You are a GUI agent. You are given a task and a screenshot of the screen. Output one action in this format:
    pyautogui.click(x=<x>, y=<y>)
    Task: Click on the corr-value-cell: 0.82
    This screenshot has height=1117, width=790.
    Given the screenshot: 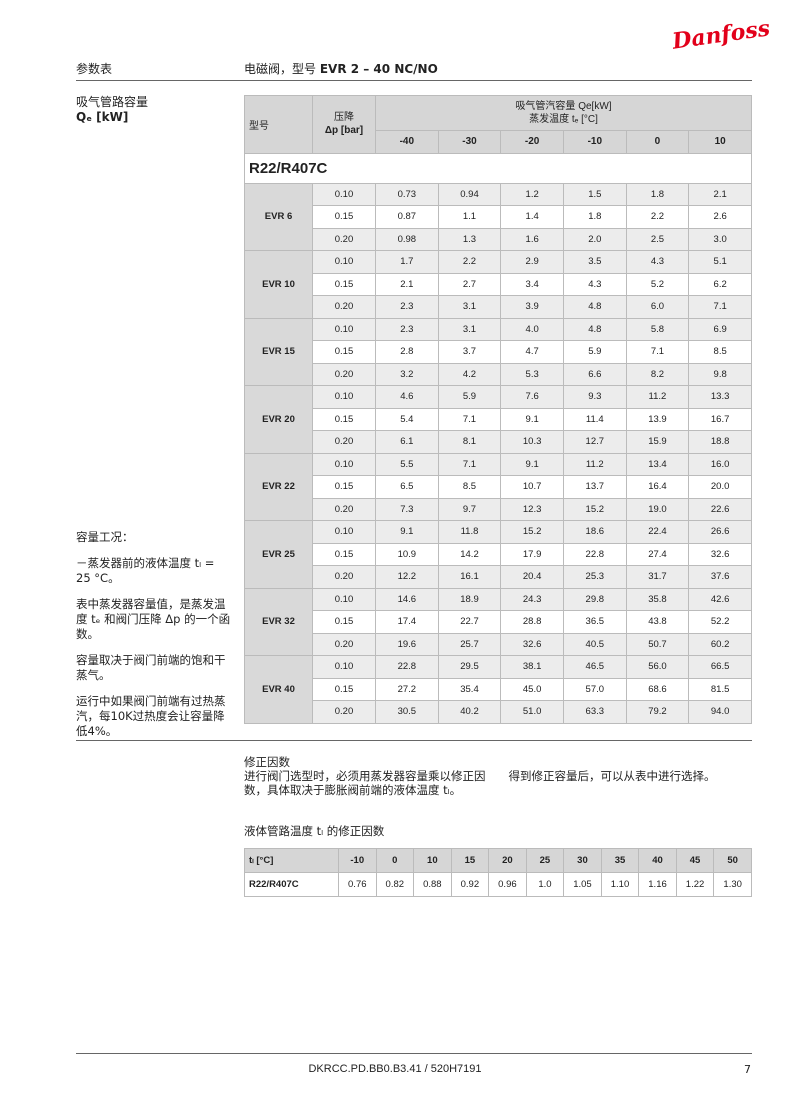 What is the action you would take?
    pyautogui.click(x=395, y=884)
    